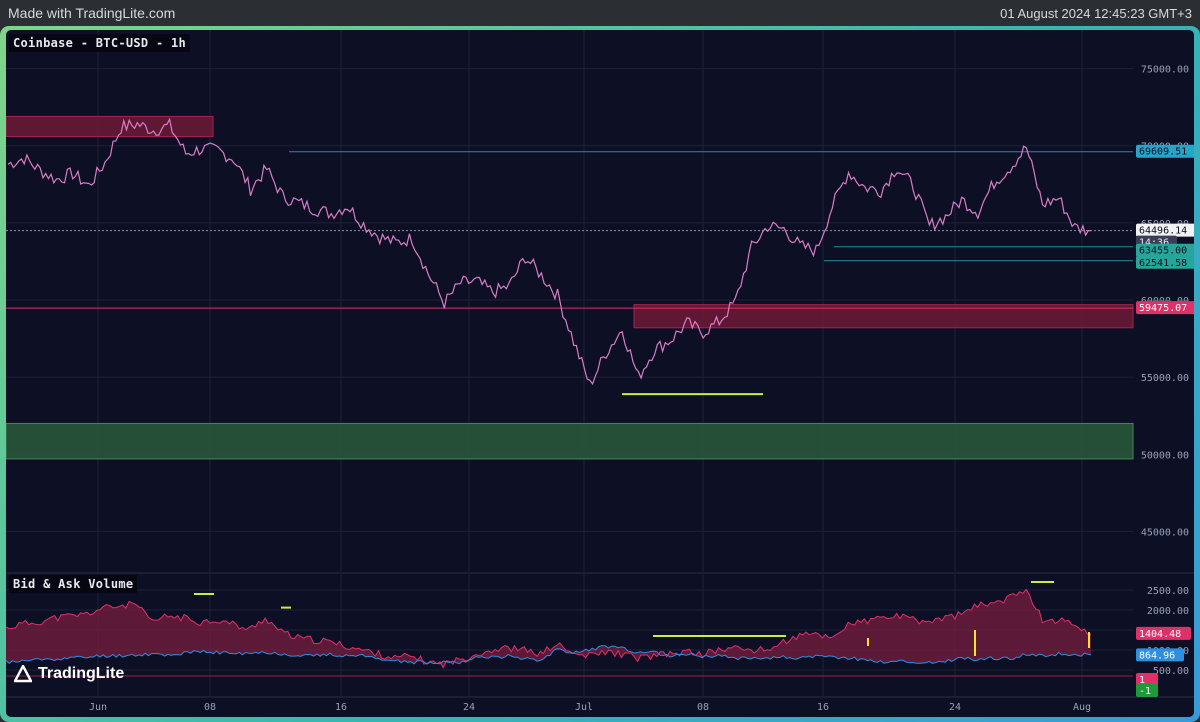 The image size is (1200, 722). Describe the element at coordinates (92, 13) in the screenshot. I see `brand-text: Made with TradingLite.com` at that location.